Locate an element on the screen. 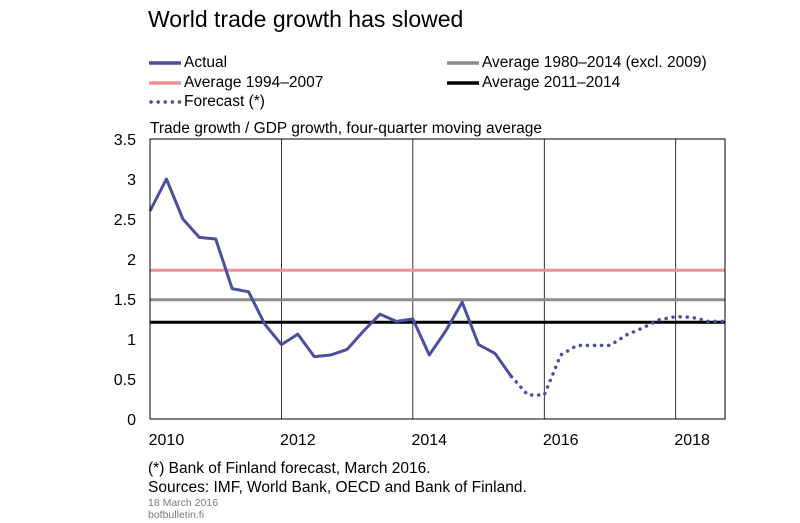 Image resolution: width=800 pixels, height=523 pixels. chart-title: World trade growth has slowed is located at coordinates (306, 19).